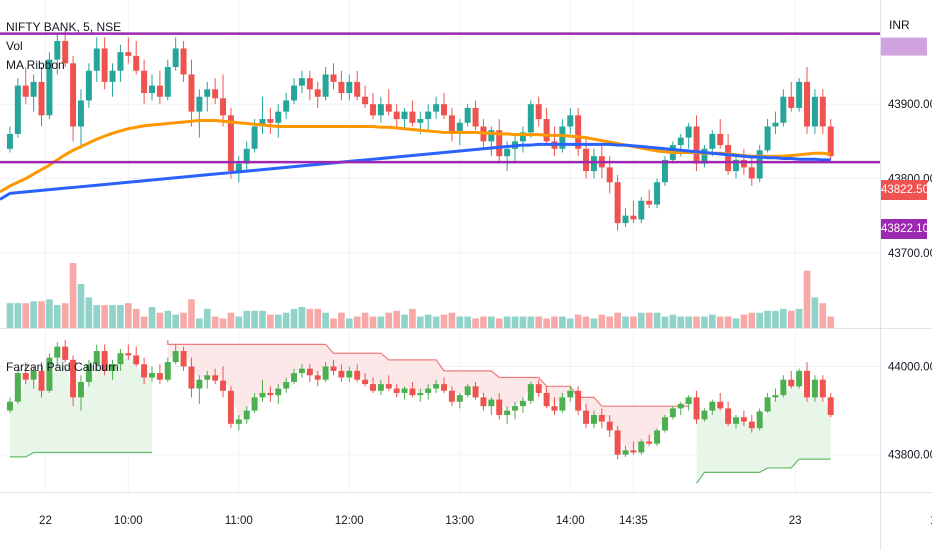  I want to click on bullish-band-line, so click(80, 454).